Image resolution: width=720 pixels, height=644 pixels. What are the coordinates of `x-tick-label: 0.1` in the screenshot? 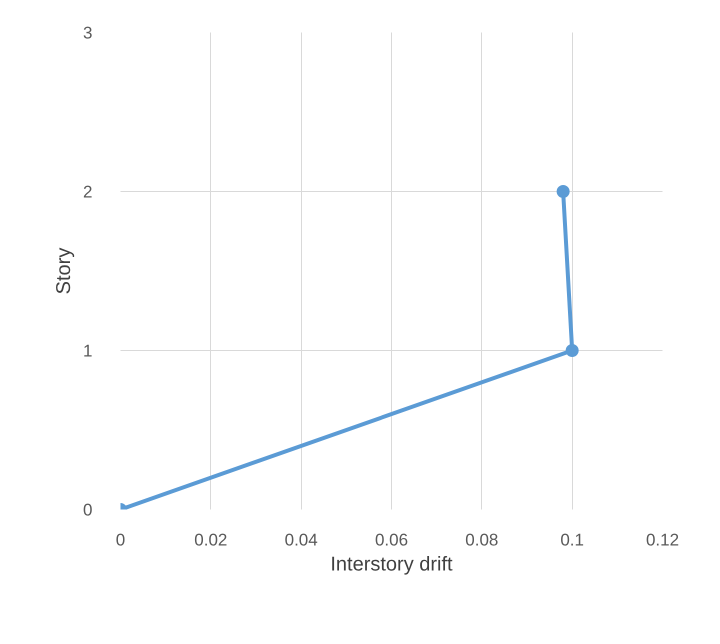 It's located at (572, 540).